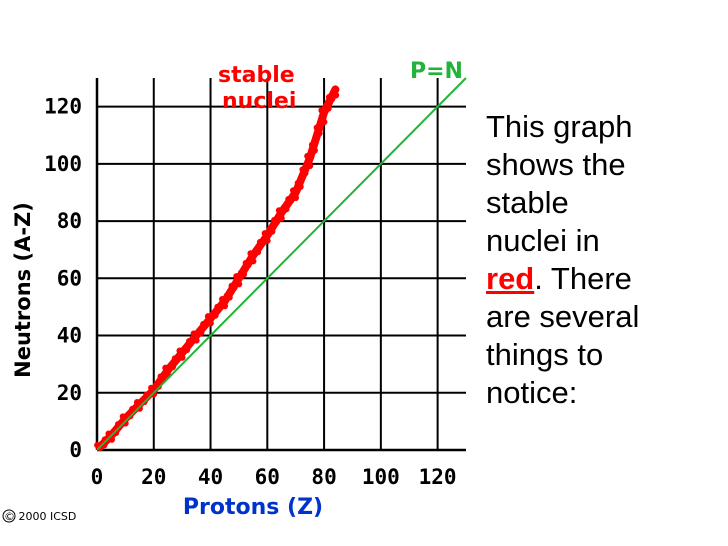 This screenshot has width=728, height=546. Describe the element at coordinates (210, 477) in the screenshot. I see `x-tick-label-40: 40` at that location.